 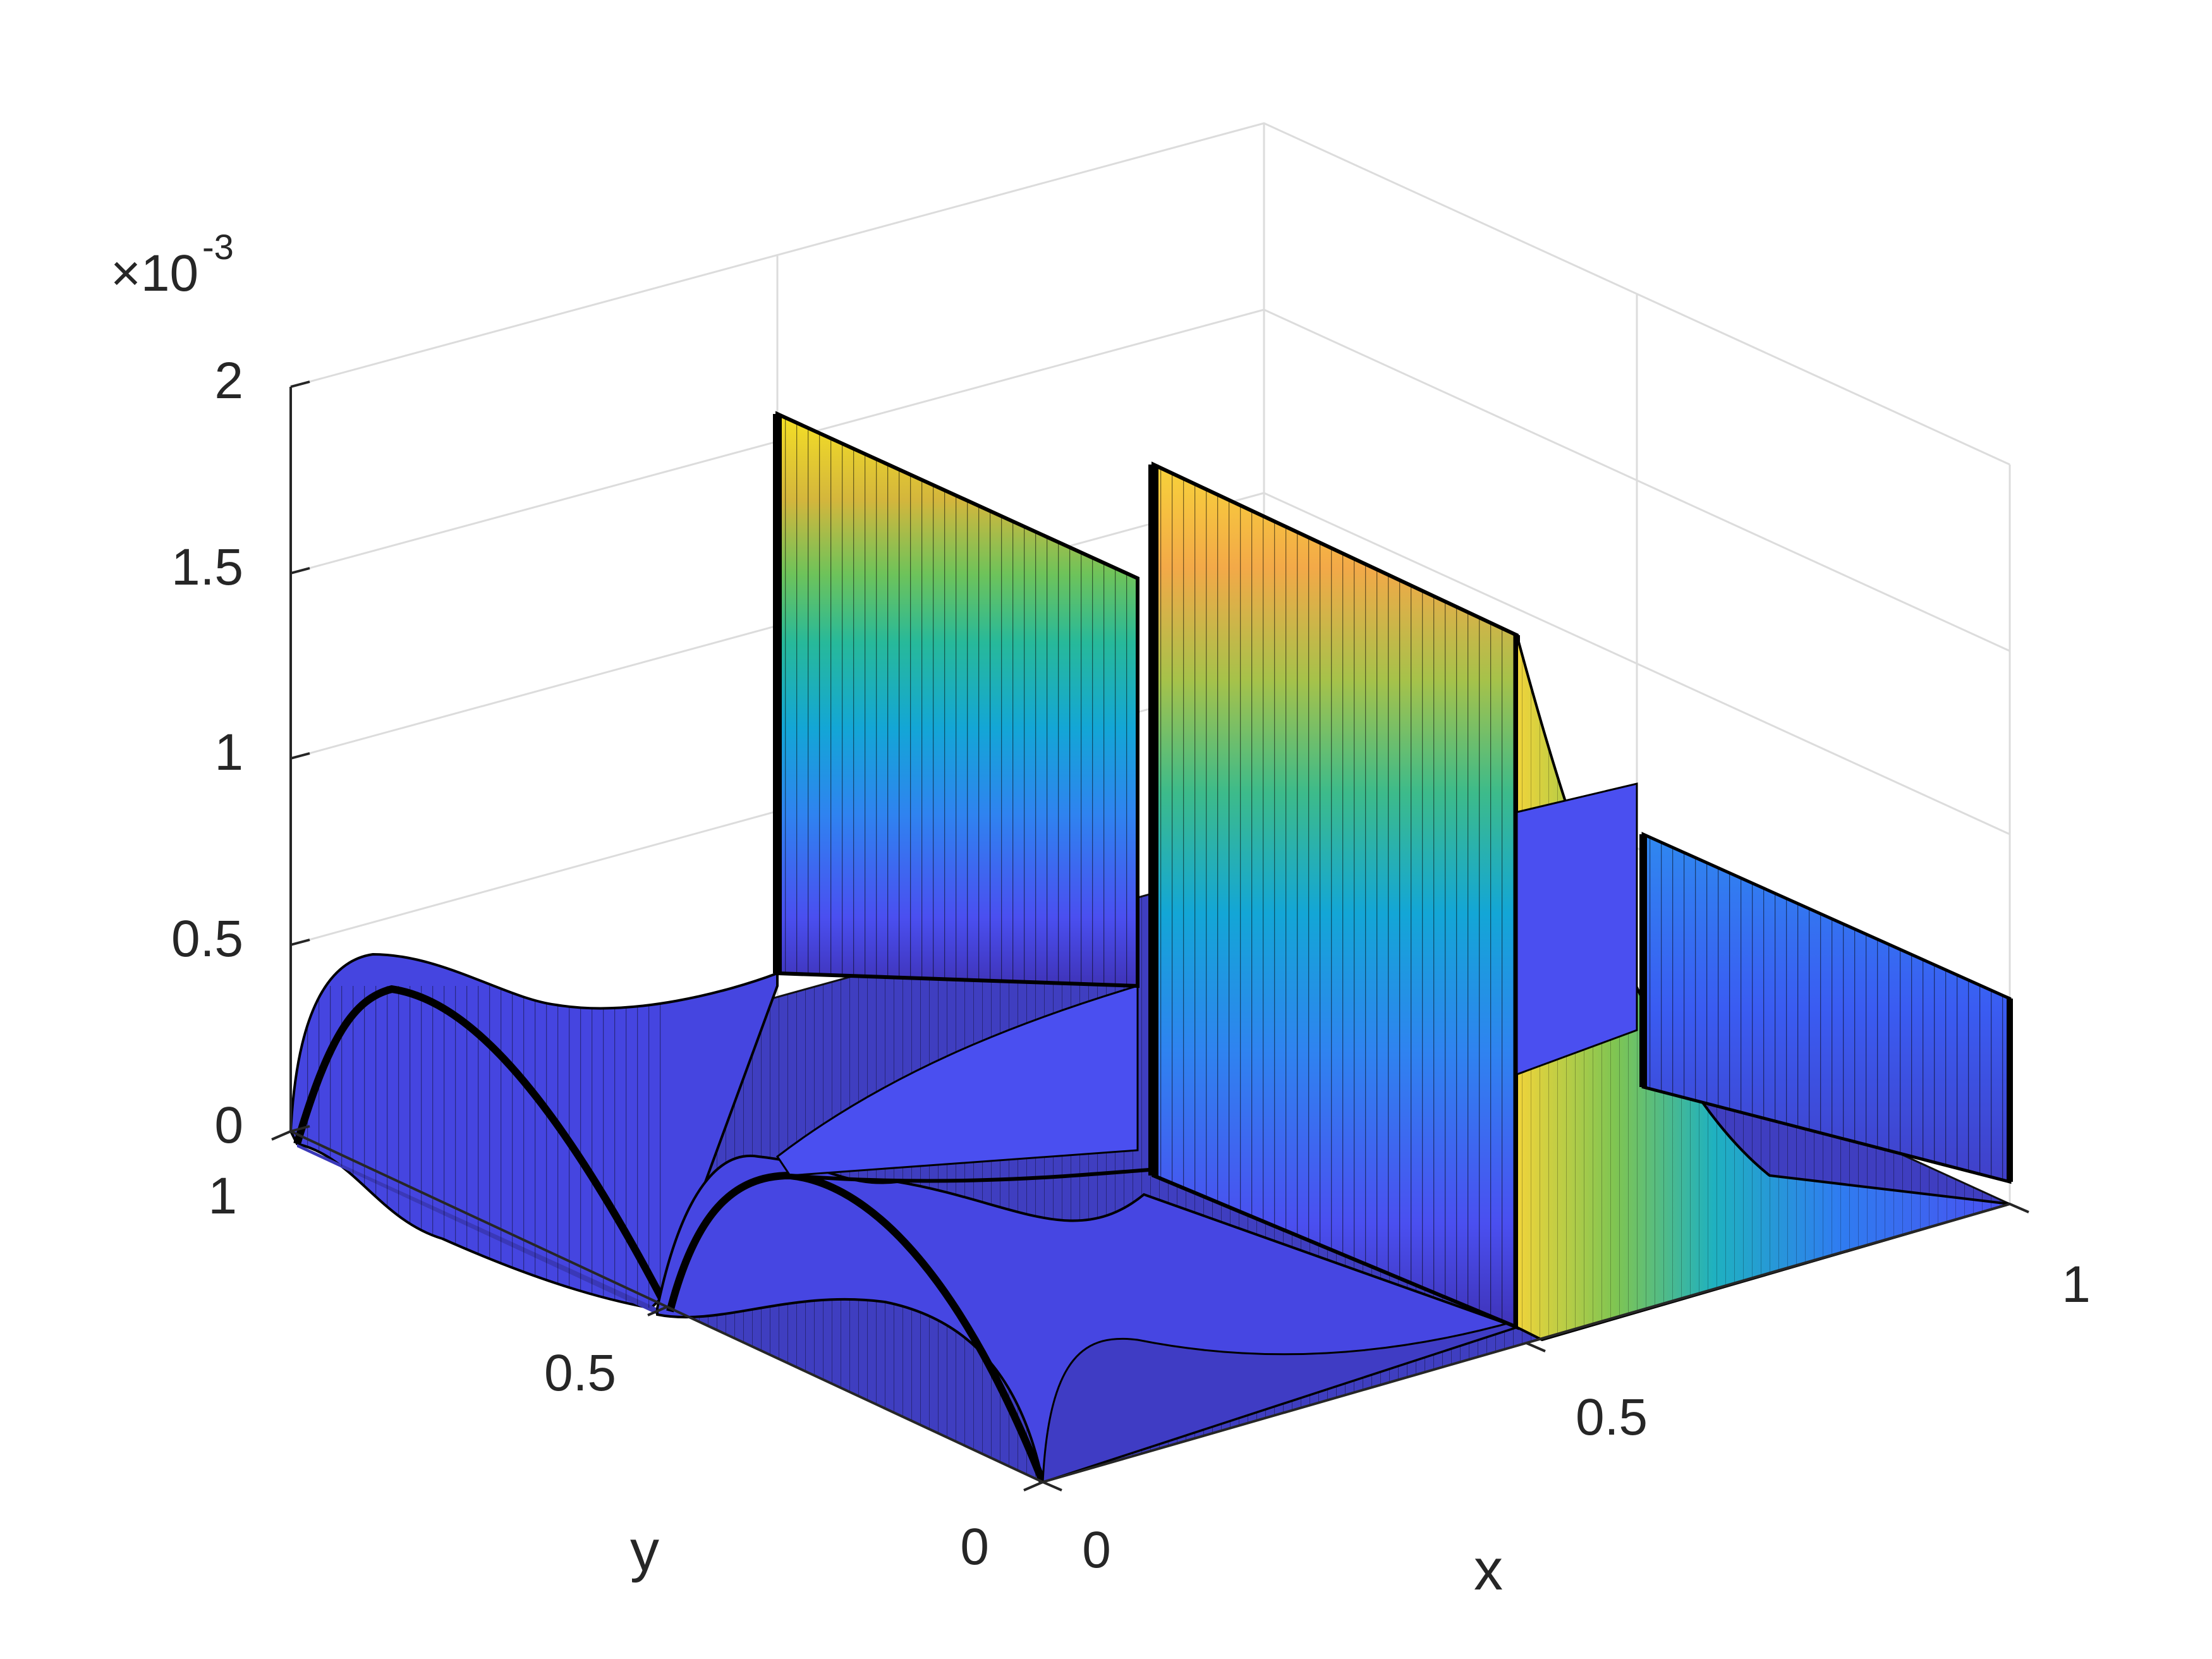 I want to click on z-exponent: ×10 -3, so click(x=172, y=264).